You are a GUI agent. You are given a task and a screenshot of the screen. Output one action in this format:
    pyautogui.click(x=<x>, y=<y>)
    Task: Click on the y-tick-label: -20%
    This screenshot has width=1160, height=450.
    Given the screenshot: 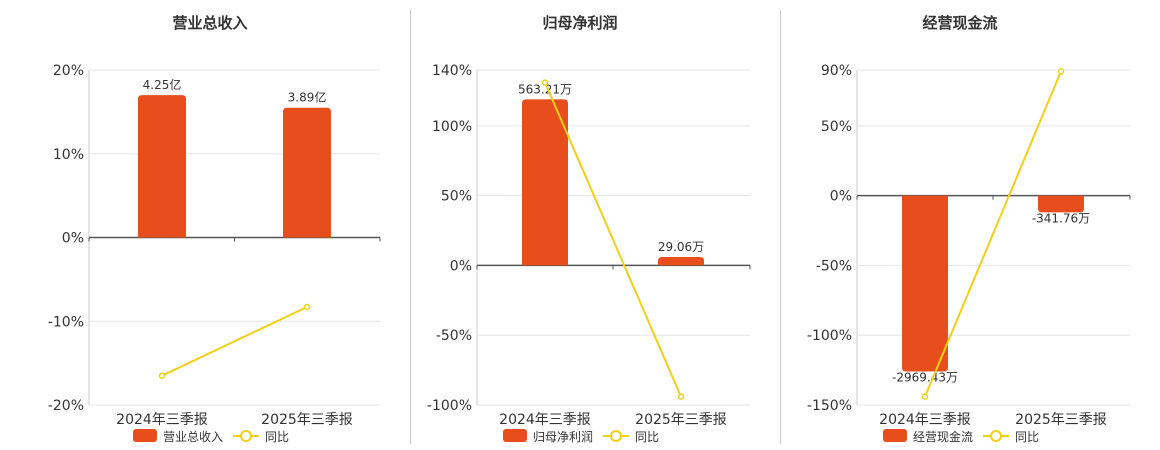 What is the action you would take?
    pyautogui.click(x=66, y=406)
    